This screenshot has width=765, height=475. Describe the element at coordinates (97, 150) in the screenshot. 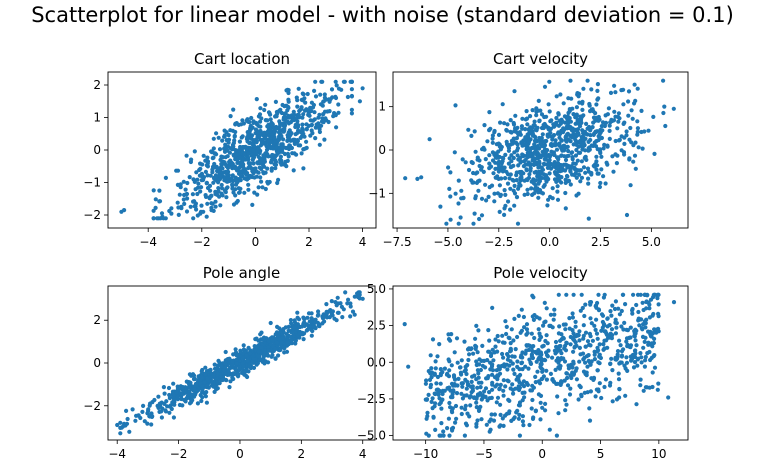

I see `y-tick-label: 0` at that location.